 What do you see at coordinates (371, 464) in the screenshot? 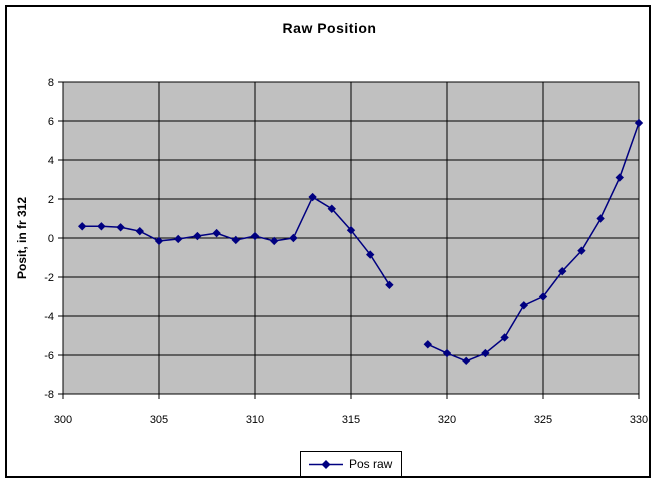
I see `legend-label: Pos raw` at bounding box center [371, 464].